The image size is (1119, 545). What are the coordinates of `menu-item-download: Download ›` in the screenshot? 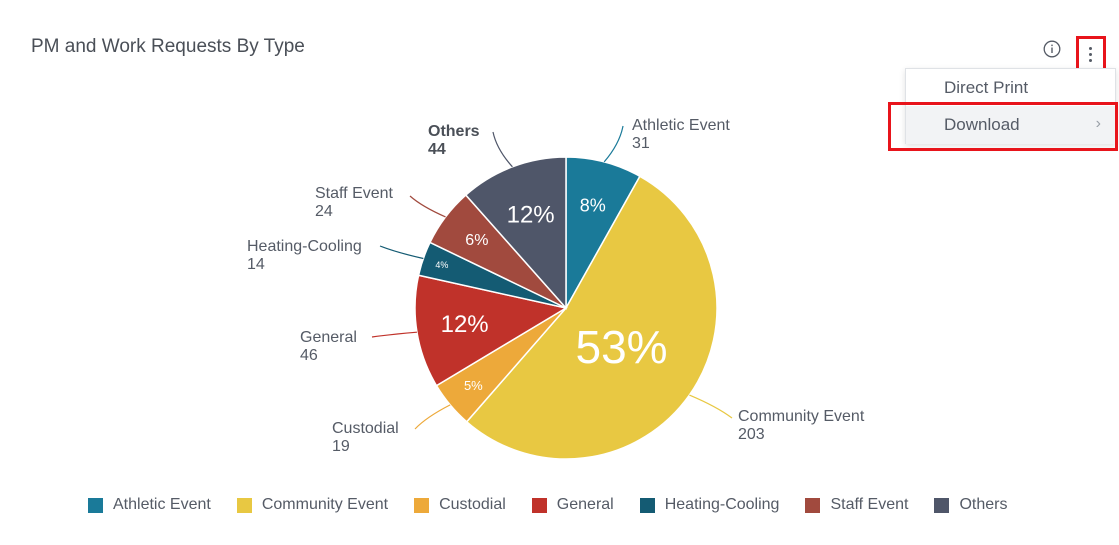 It's located at (1011, 125).